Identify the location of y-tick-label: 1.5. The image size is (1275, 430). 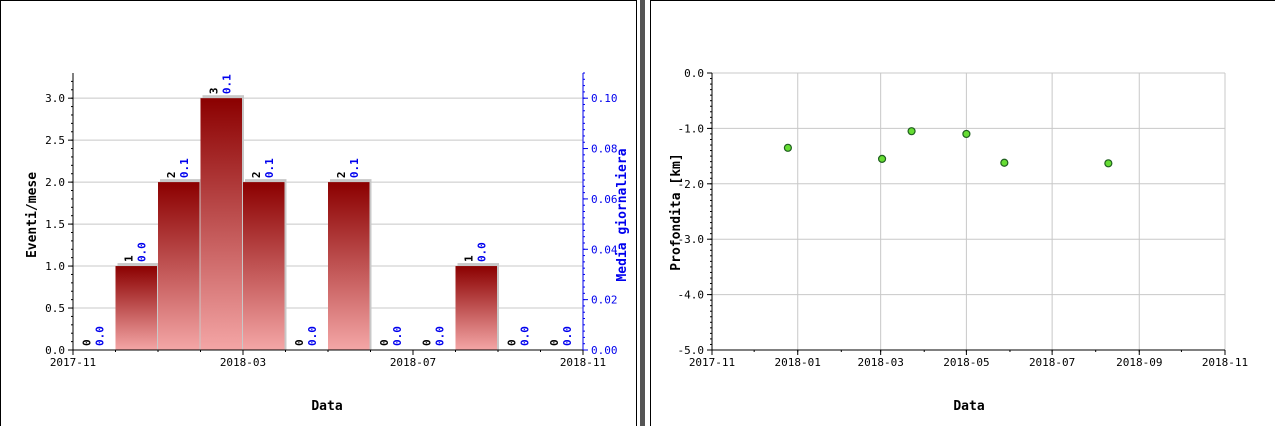
(55, 224).